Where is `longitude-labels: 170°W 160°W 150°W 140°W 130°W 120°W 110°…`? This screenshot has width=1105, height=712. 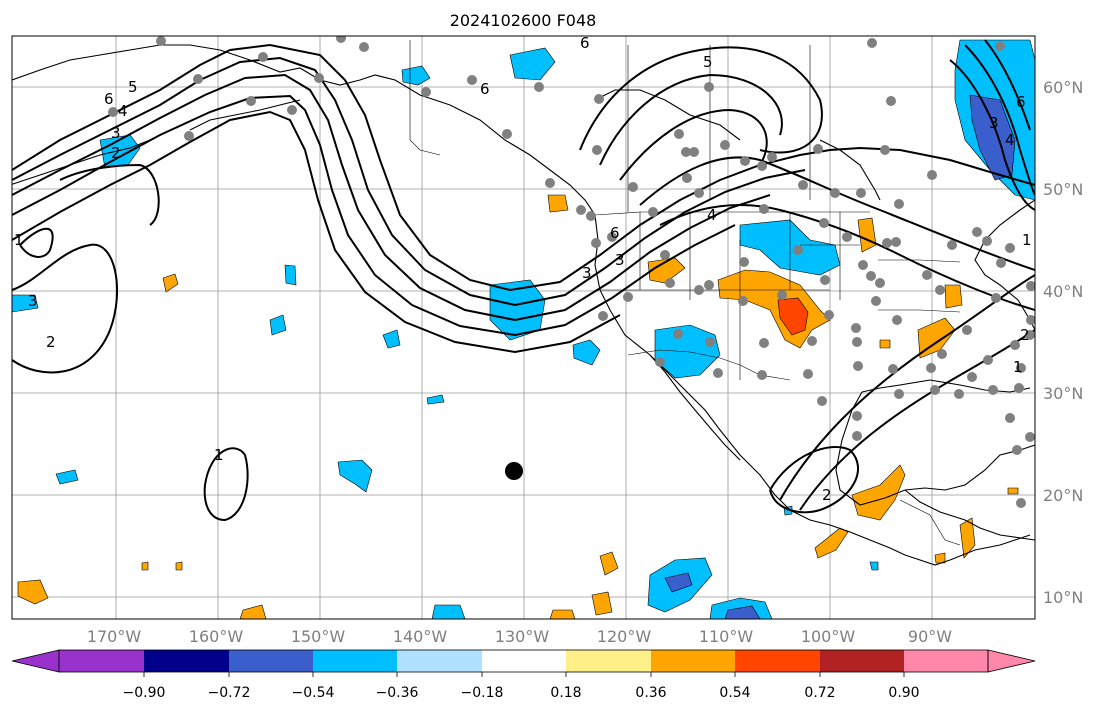
longitude-labels: 170°W 160°W 150°W 140°W 130°W 120°W 110°… is located at coordinates (519, 636).